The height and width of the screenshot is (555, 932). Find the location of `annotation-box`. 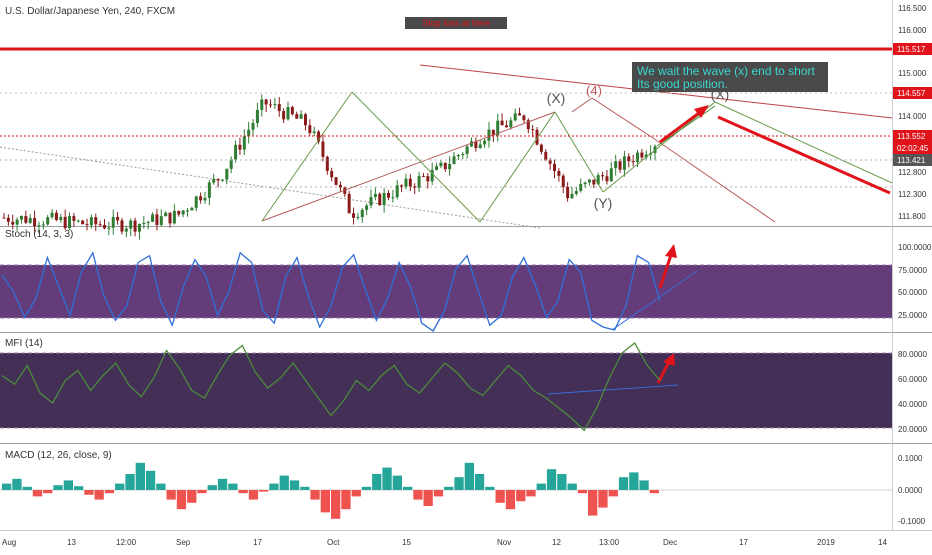

annotation-box is located at coordinates (730, 77).